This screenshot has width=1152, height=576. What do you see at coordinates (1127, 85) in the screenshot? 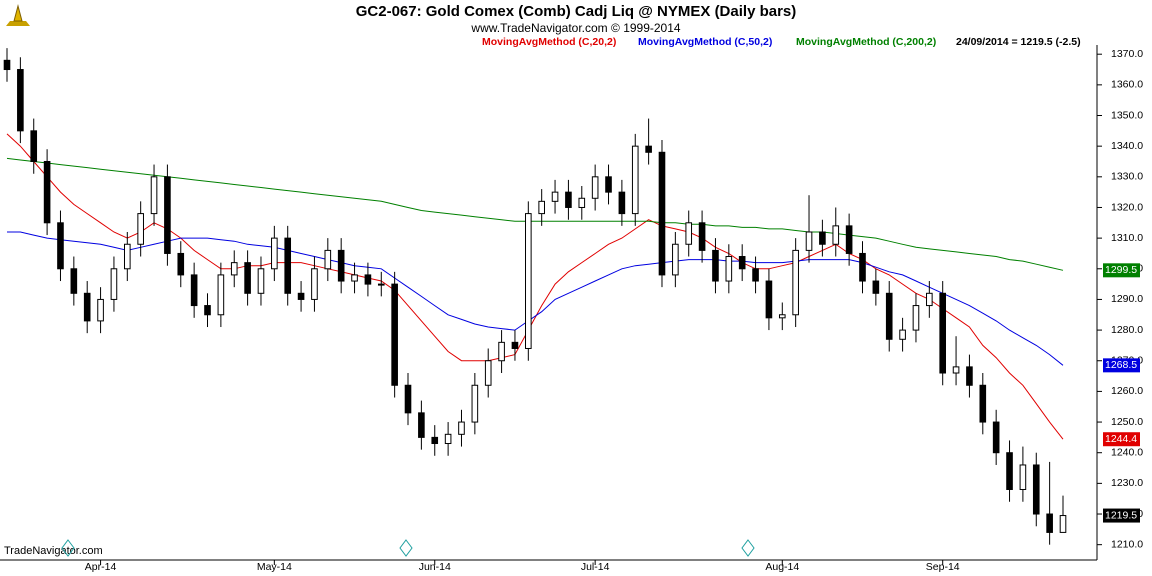
I see `y-tick-label: 1360.0` at bounding box center [1127, 85].